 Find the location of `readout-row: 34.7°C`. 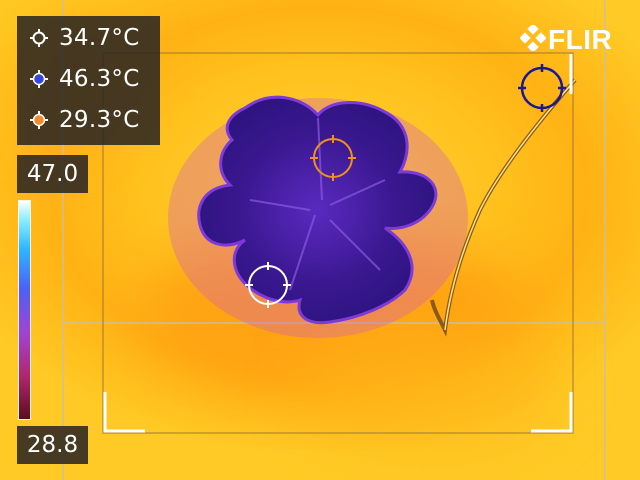

readout-row: 34.7°C is located at coordinates (88, 38).